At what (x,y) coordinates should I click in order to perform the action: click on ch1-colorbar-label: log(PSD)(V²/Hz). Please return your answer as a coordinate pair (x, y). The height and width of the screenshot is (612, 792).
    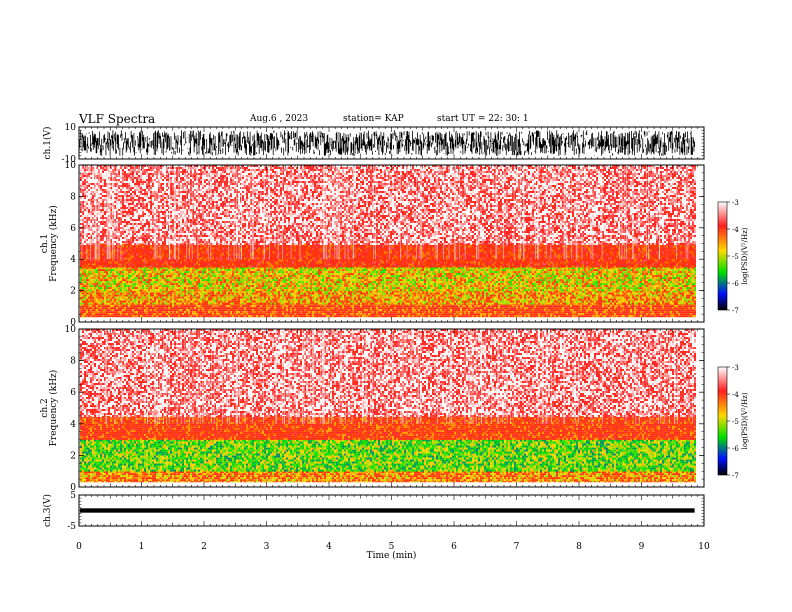
    Looking at the image, I should click on (745, 255).